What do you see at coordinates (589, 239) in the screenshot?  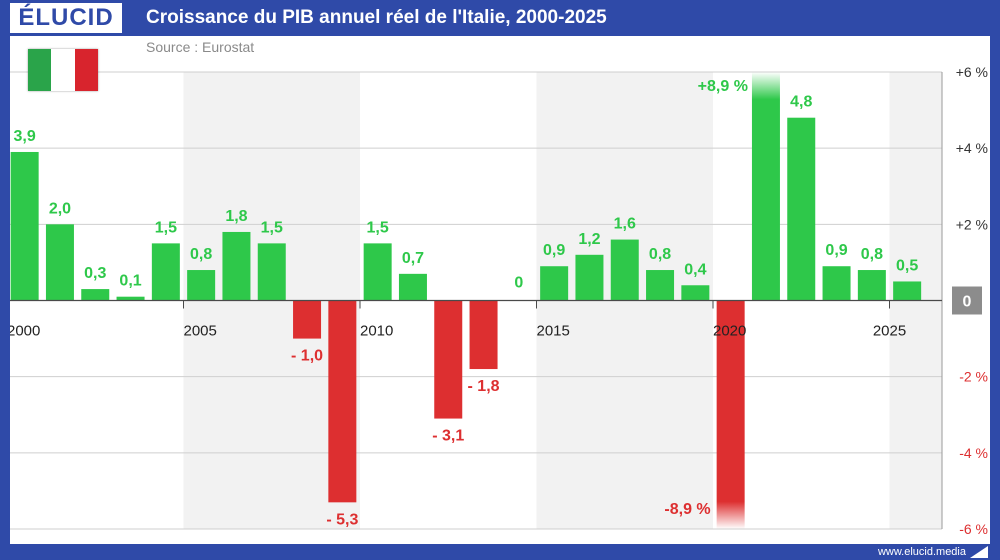 I see `data-label-2016: 1,2` at bounding box center [589, 239].